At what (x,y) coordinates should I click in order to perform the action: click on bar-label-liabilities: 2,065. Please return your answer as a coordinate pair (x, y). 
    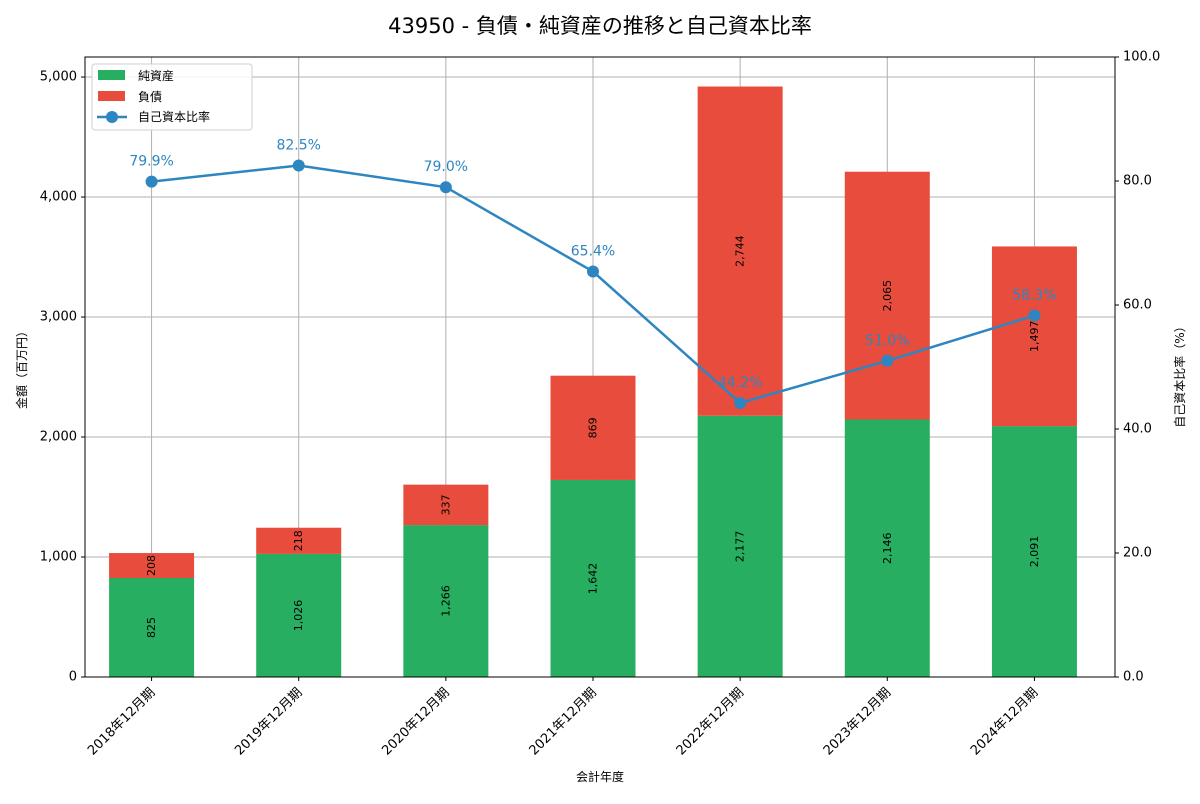
    Looking at the image, I should click on (887, 296).